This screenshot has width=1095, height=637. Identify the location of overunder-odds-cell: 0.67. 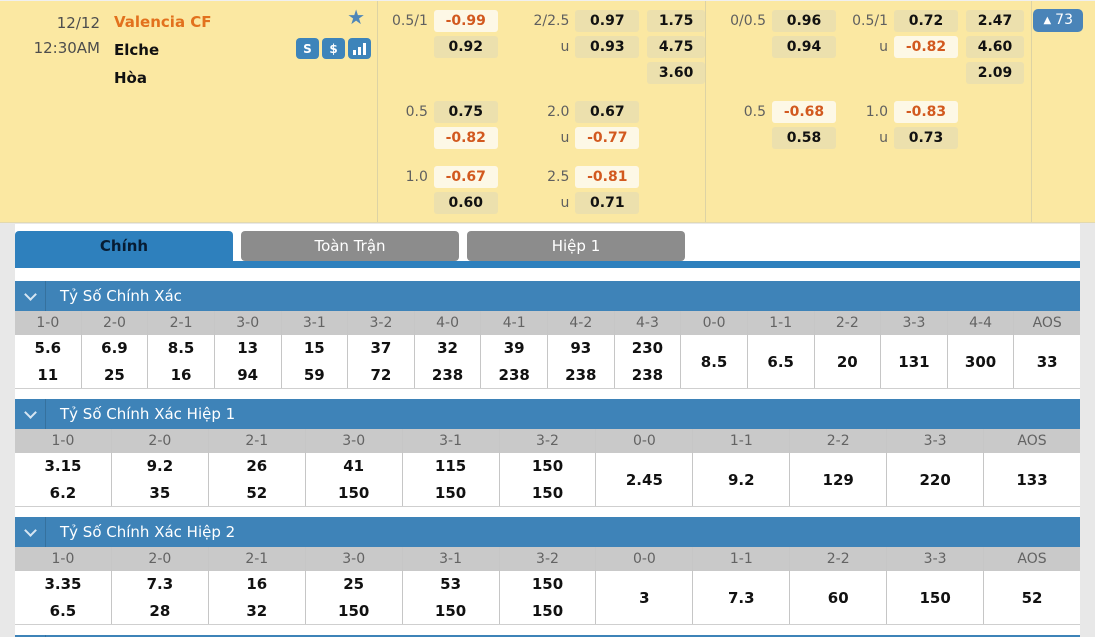
(607, 111).